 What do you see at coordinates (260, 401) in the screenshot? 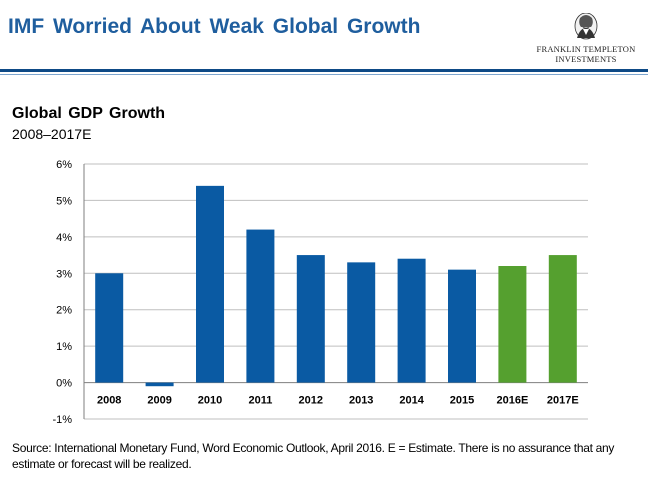
I see `x-tick-label: 2011` at bounding box center [260, 401].